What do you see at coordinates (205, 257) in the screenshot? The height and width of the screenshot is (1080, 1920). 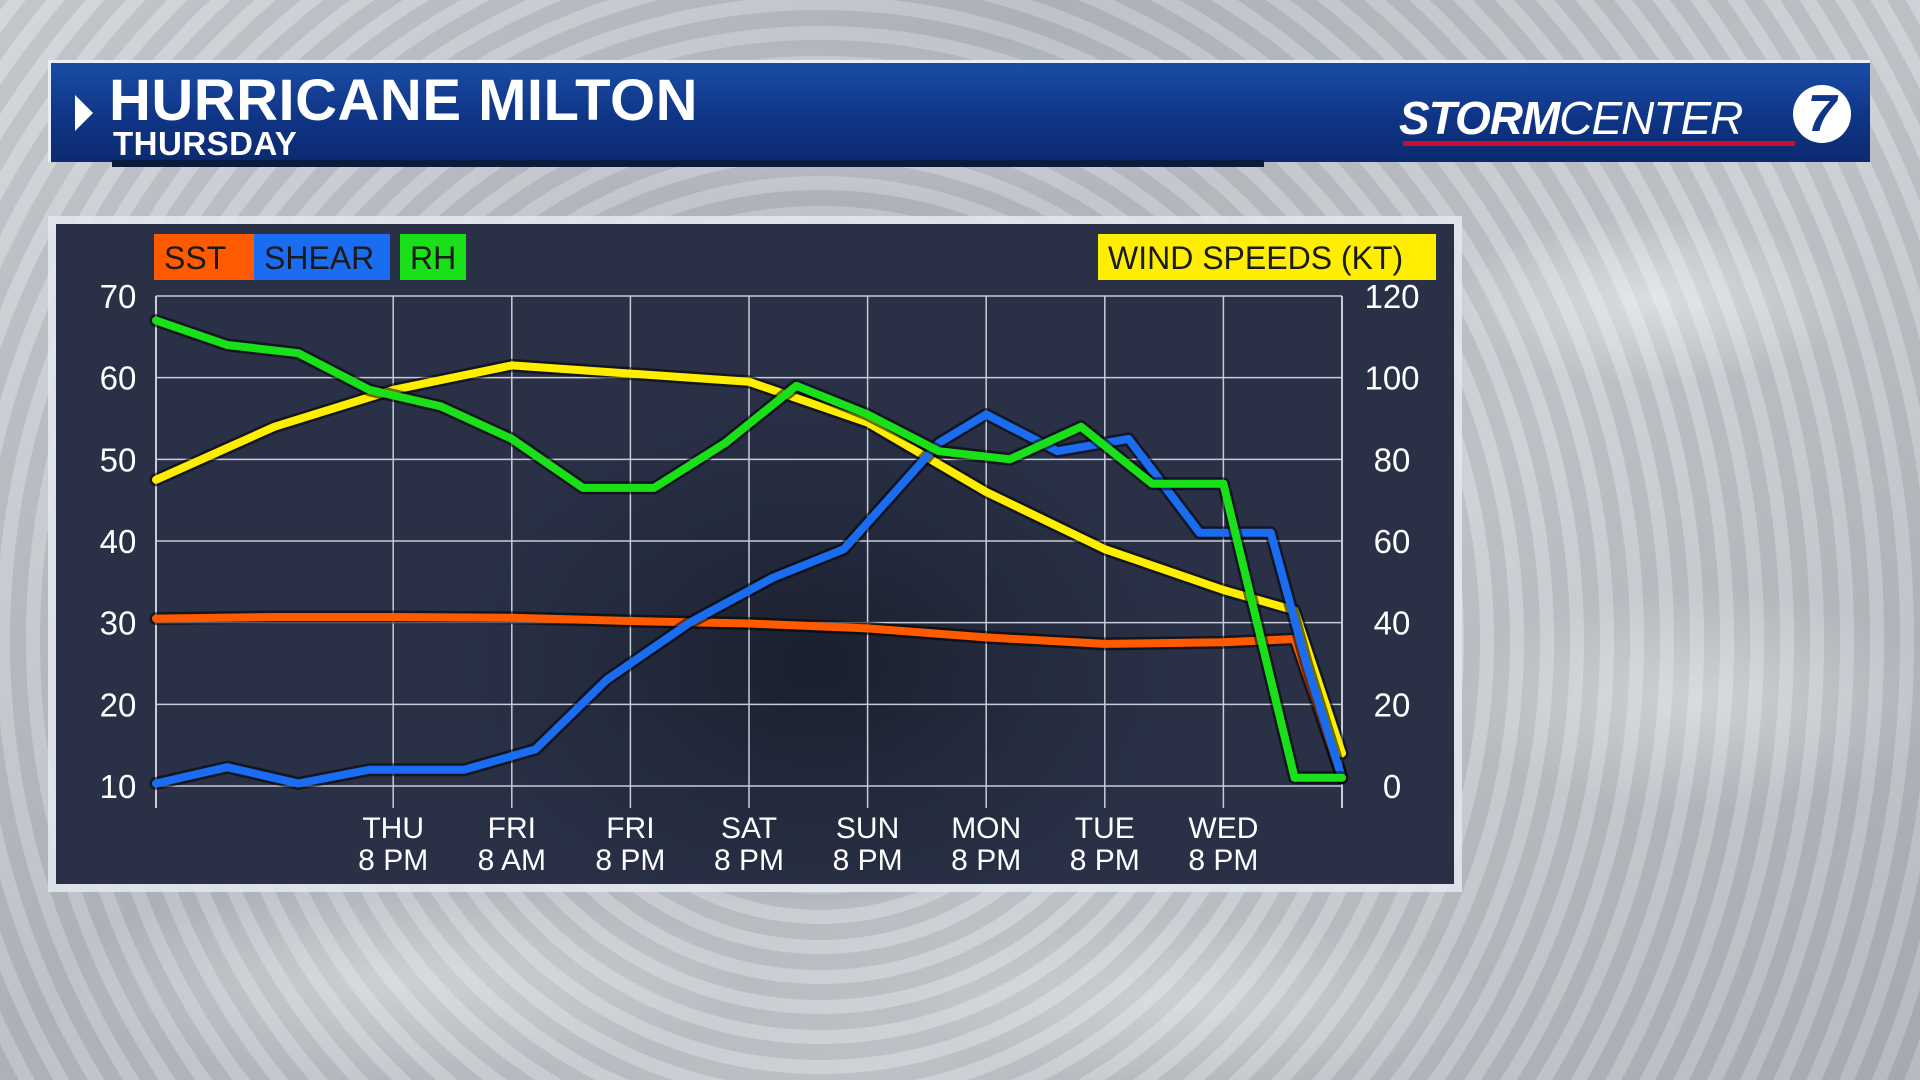 I see `legend-sst: SST` at bounding box center [205, 257].